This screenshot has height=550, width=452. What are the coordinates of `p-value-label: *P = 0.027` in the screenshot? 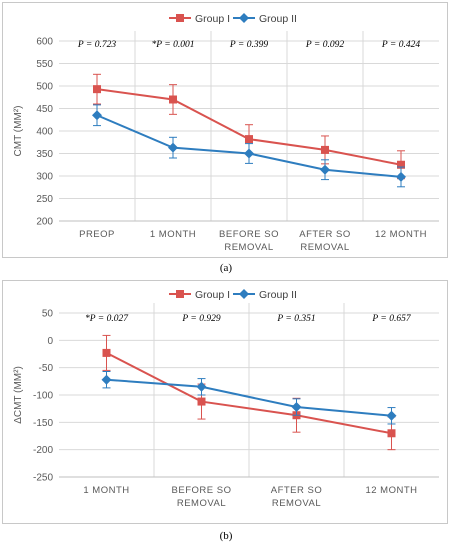 It's located at (107, 319).